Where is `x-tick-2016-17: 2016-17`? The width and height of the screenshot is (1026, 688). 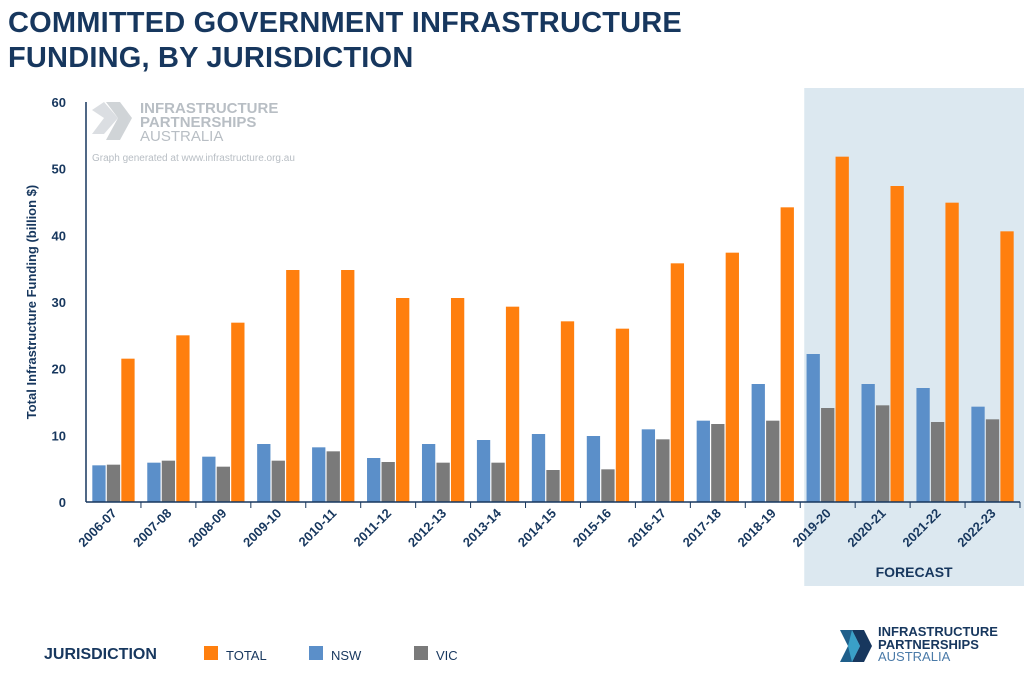 x-tick-2016-17: 2016-17 is located at coordinates (647, 528).